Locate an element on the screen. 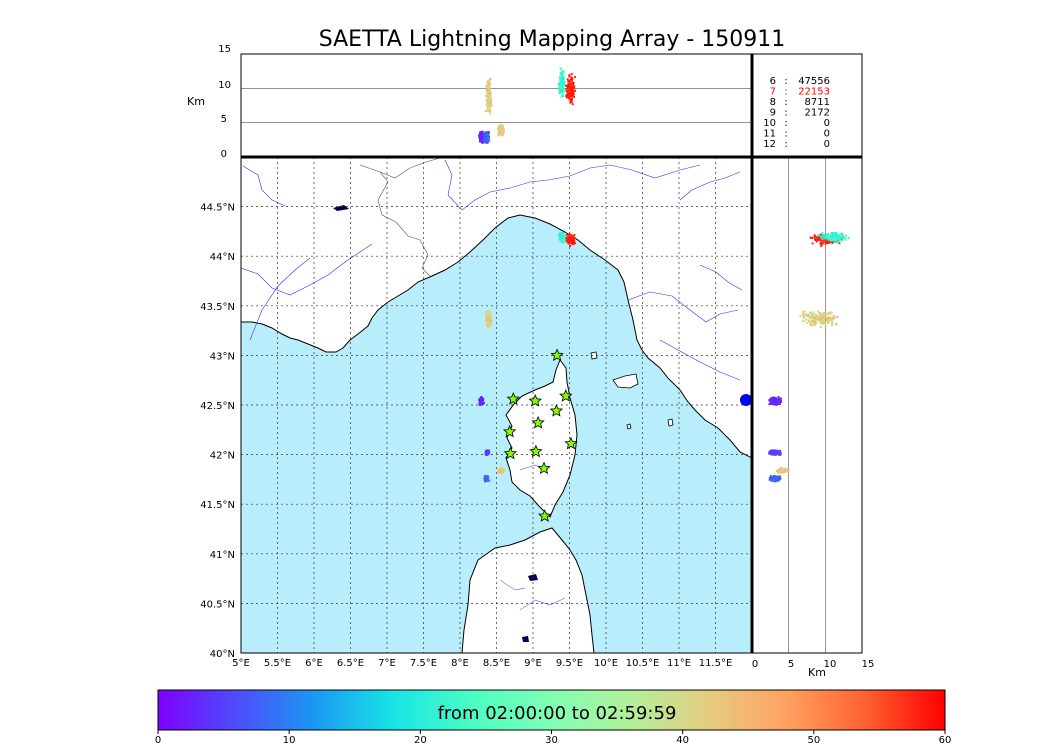 This screenshot has width=1050, height=750. lon-tick-label: 6.5°E is located at coordinates (350, 663).